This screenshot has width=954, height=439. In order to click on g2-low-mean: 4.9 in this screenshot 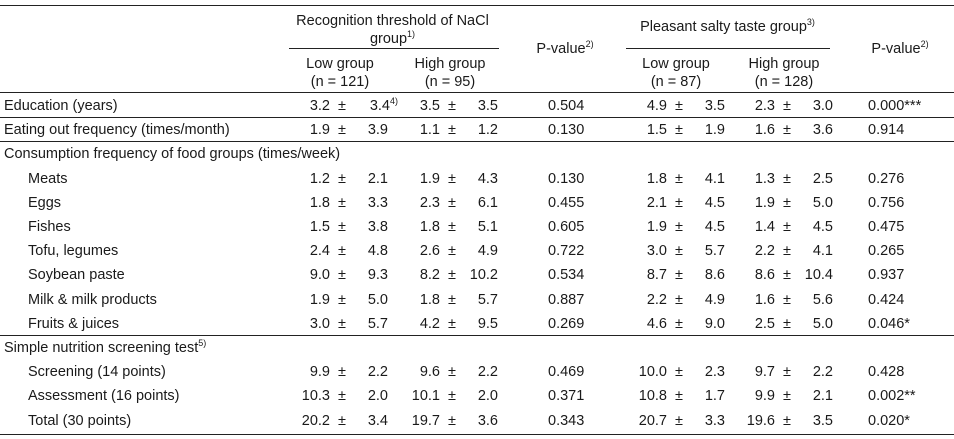, I will do `click(656, 106)`.